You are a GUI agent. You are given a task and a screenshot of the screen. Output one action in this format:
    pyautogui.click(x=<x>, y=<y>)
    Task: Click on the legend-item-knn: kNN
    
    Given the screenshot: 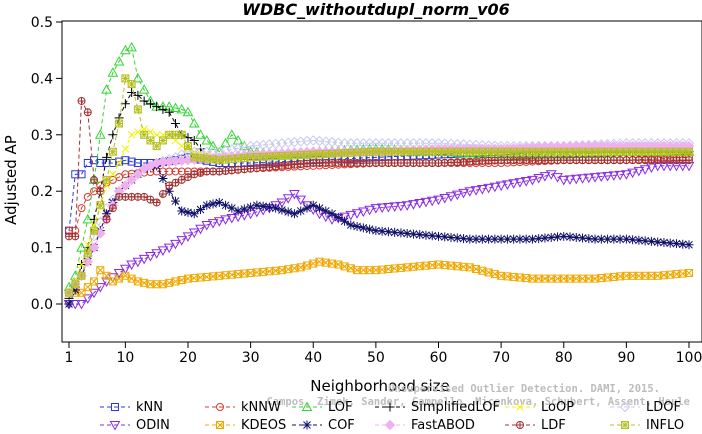 What is the action you would take?
    pyautogui.click(x=131, y=407)
    